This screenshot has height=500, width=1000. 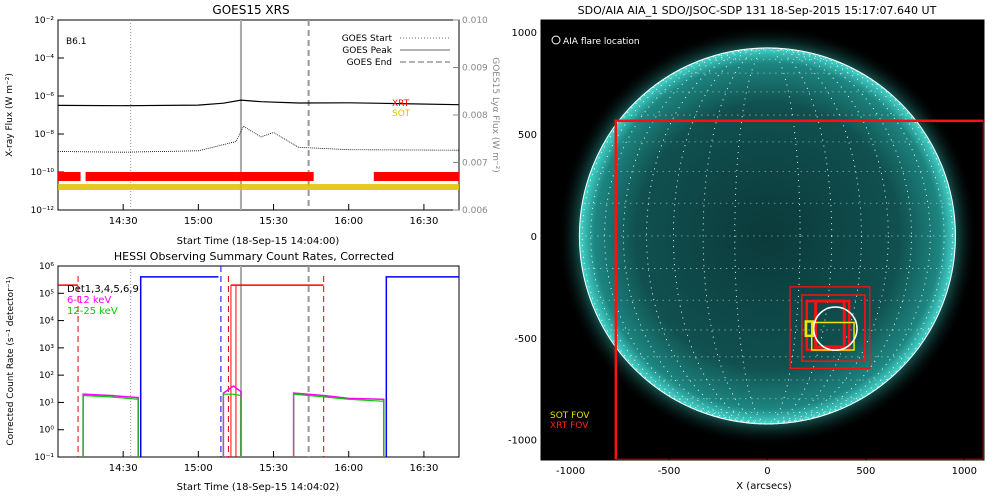 I want to click on aia-flare-location-circle, so click(x=835, y=329).